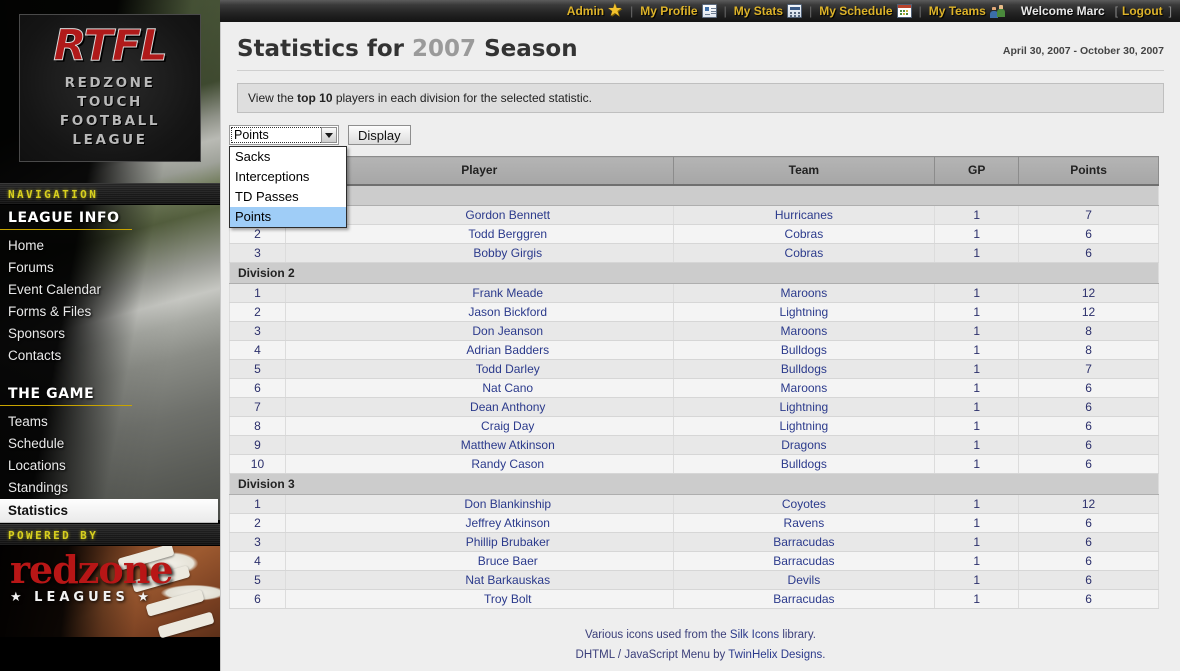  What do you see at coordinates (508, 426) in the screenshot?
I see `player-link: Craig Day` at bounding box center [508, 426].